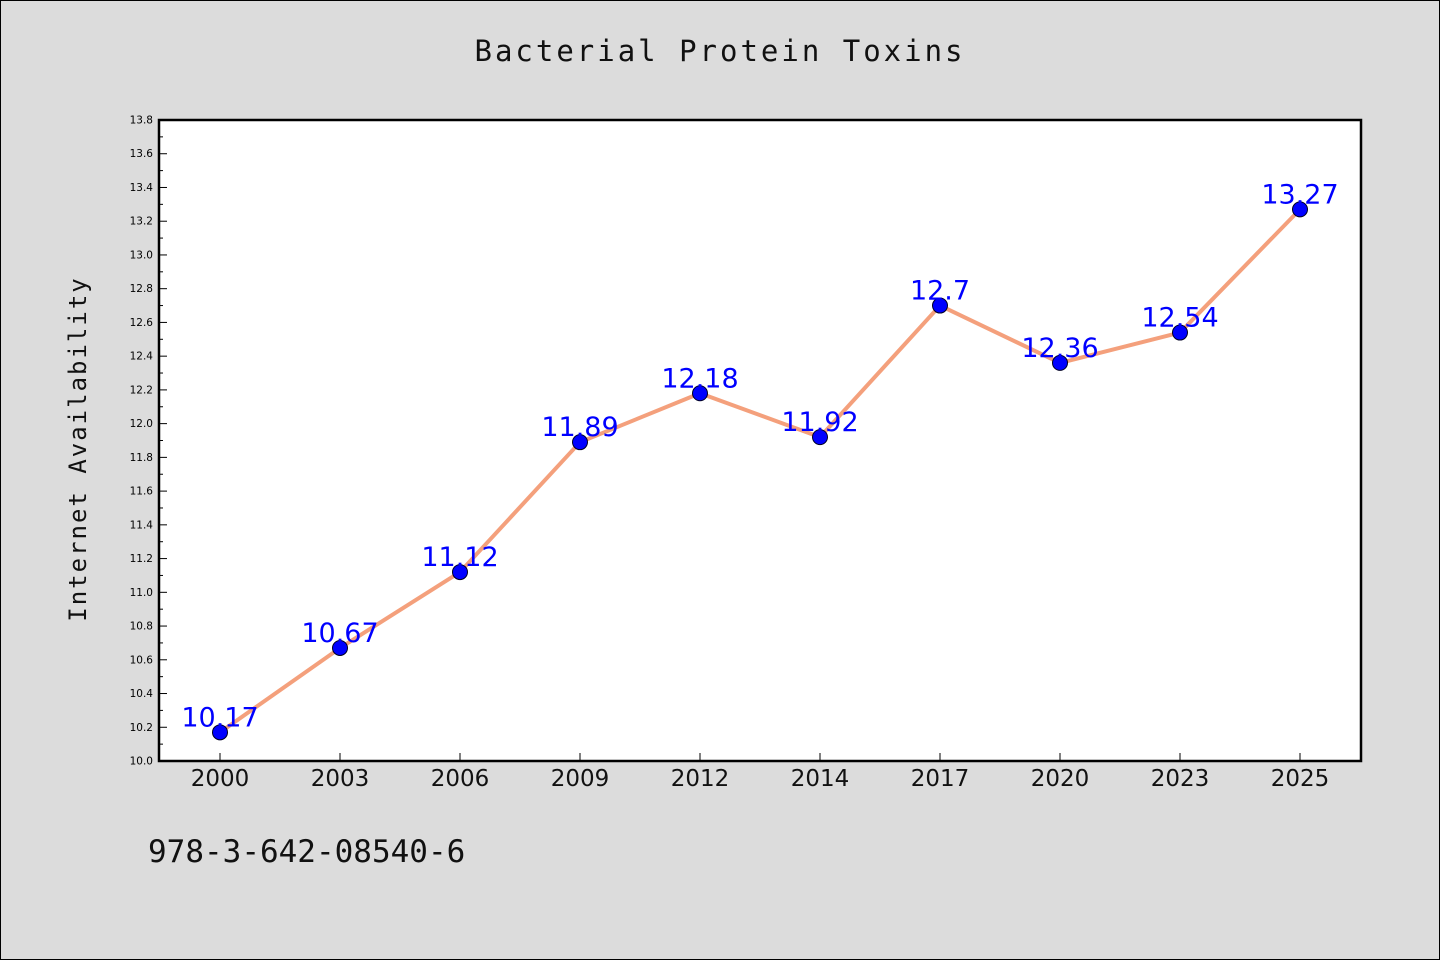 This screenshot has width=1440, height=960. Describe the element at coordinates (579, 427) in the screenshot. I see `data-label: 11.89` at that location.